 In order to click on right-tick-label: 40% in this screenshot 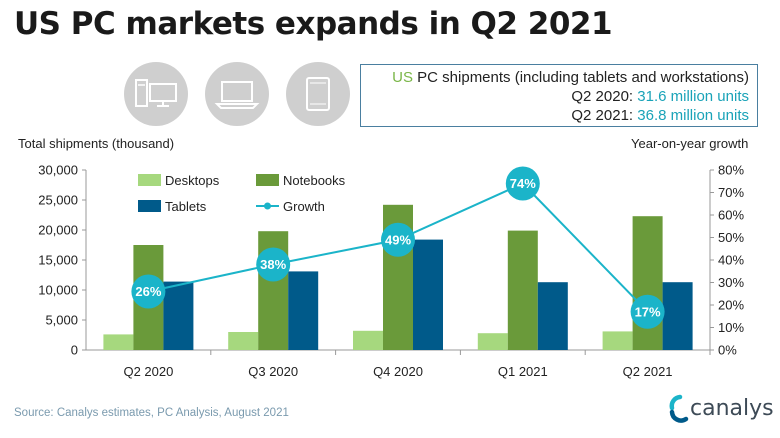, I will do `click(731, 260)`.